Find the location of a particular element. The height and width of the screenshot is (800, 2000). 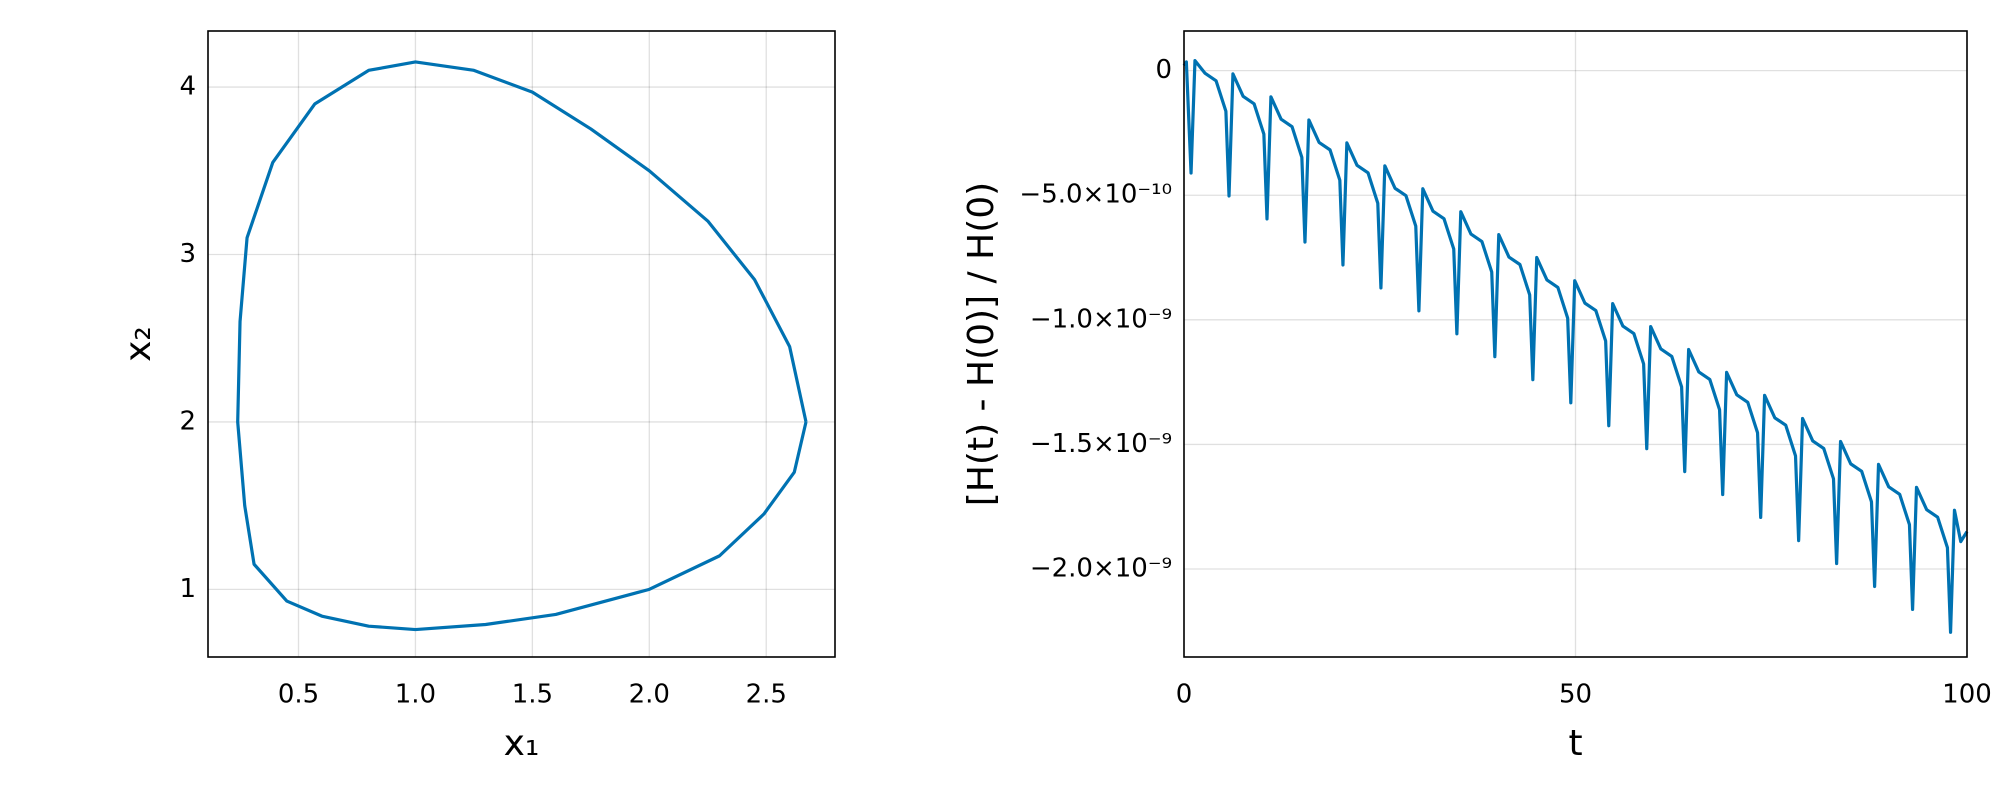

x-tick-label: 0 is located at coordinates (1184, 695).